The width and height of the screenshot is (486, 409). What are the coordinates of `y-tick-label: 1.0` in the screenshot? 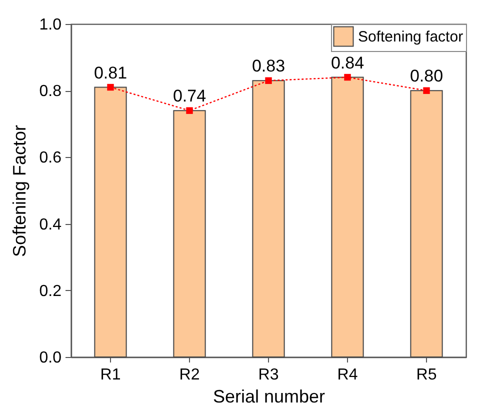 It's located at (50, 25).